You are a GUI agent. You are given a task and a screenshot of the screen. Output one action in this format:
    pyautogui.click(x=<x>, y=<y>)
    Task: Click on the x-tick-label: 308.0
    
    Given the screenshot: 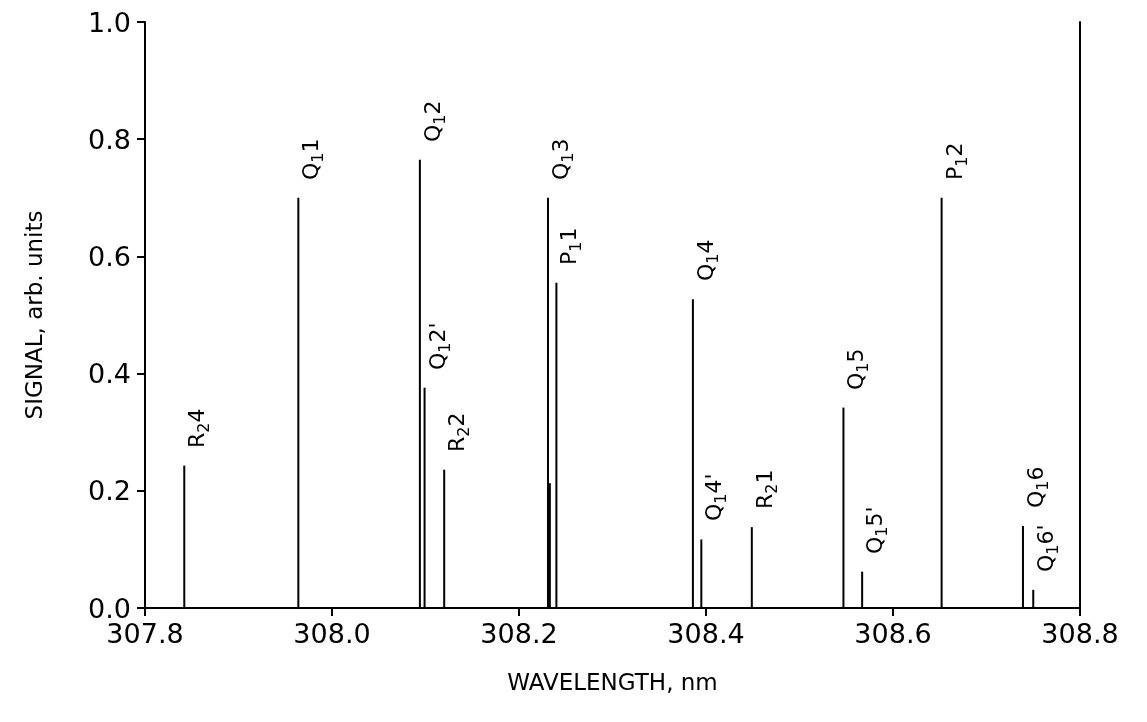 What is the action you would take?
    pyautogui.click(x=332, y=633)
    